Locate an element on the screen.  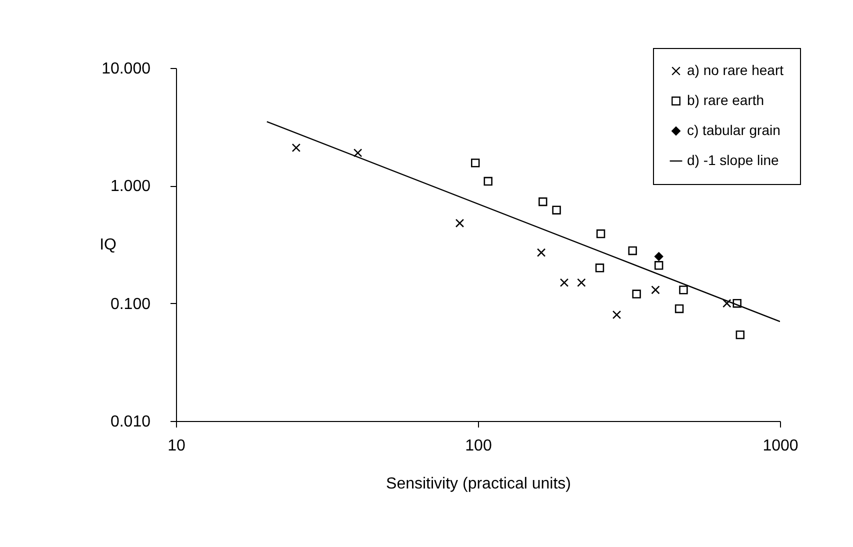
y-tick-label: 1.000 is located at coordinates (130, 187).